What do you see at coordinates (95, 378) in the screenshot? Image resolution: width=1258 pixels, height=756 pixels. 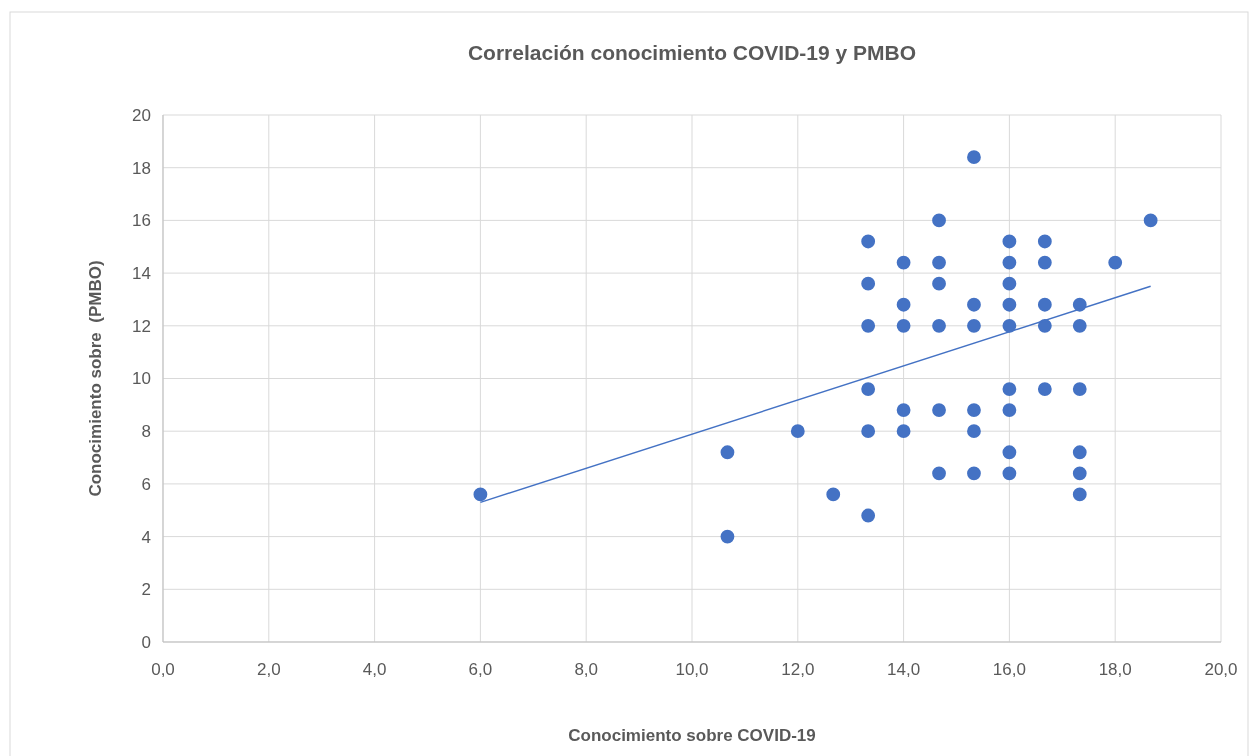 I see `y-axis-title: Conocimiento sobre (PMBO)` at bounding box center [95, 378].